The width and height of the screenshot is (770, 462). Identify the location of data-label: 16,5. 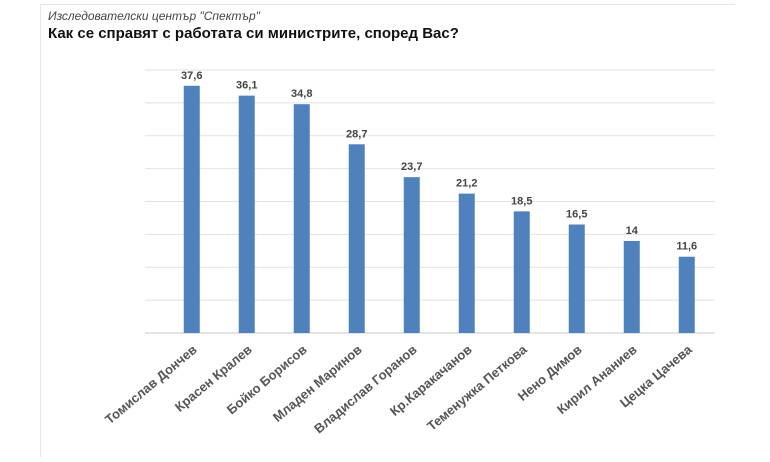
(576, 215).